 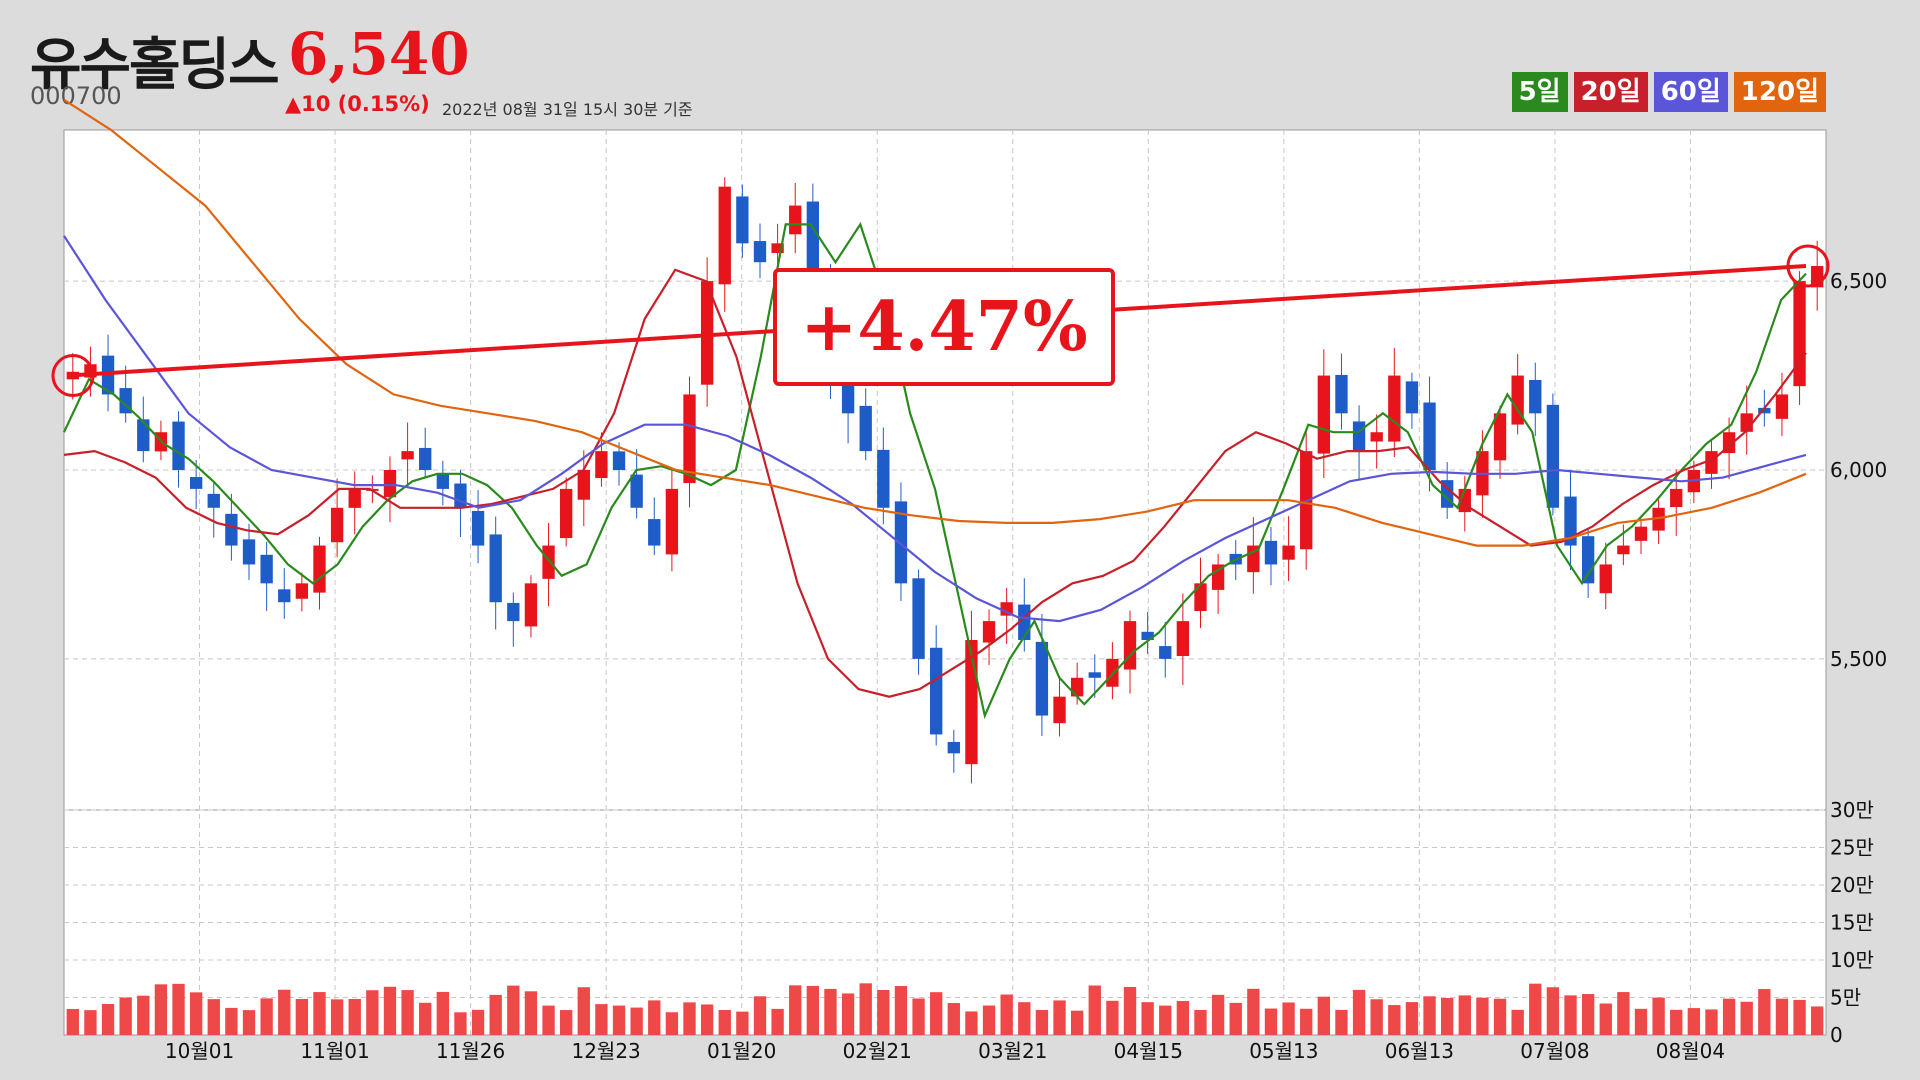 What do you see at coordinates (1858, 281) in the screenshot?
I see `price-tick-label: 6,500` at bounding box center [1858, 281].